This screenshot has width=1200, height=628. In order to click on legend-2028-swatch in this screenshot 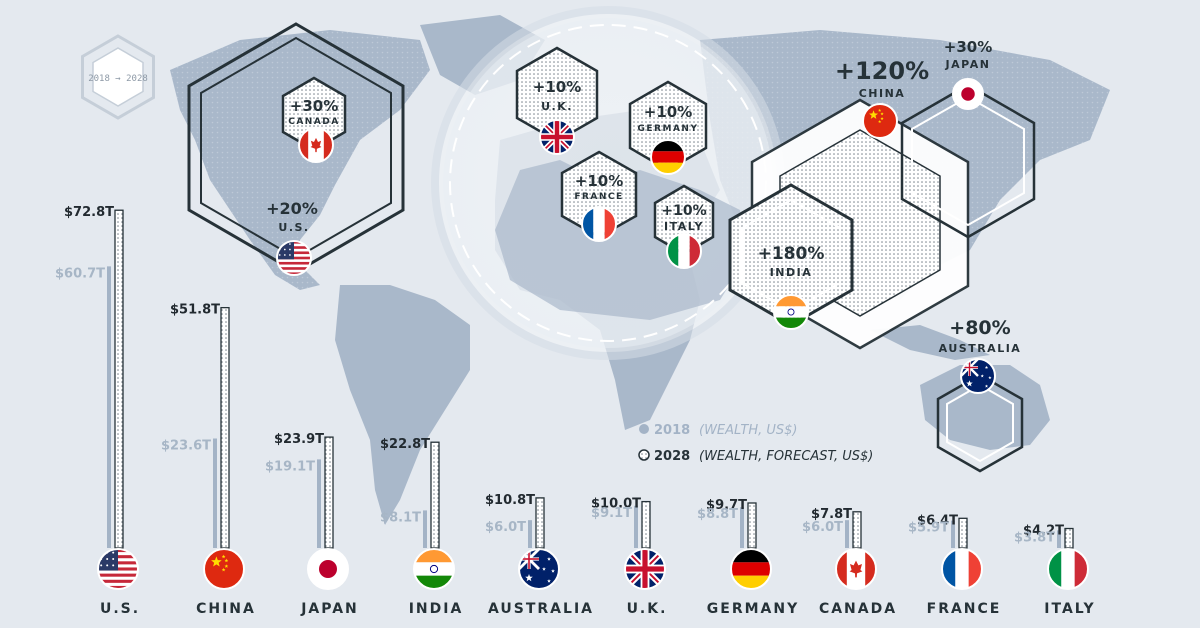, I will do `click(644, 455)`.